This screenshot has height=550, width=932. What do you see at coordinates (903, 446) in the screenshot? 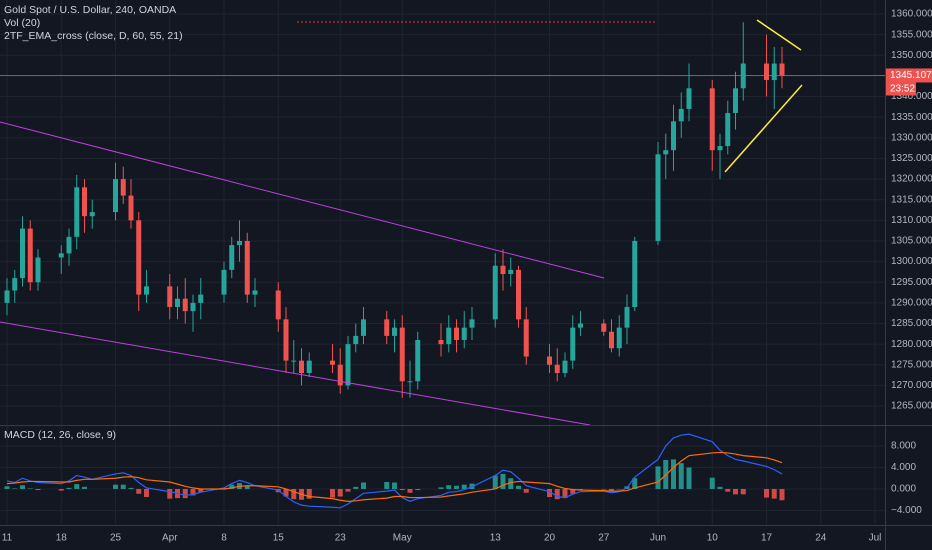
I see `y-tick-label: 8.000` at bounding box center [903, 446].